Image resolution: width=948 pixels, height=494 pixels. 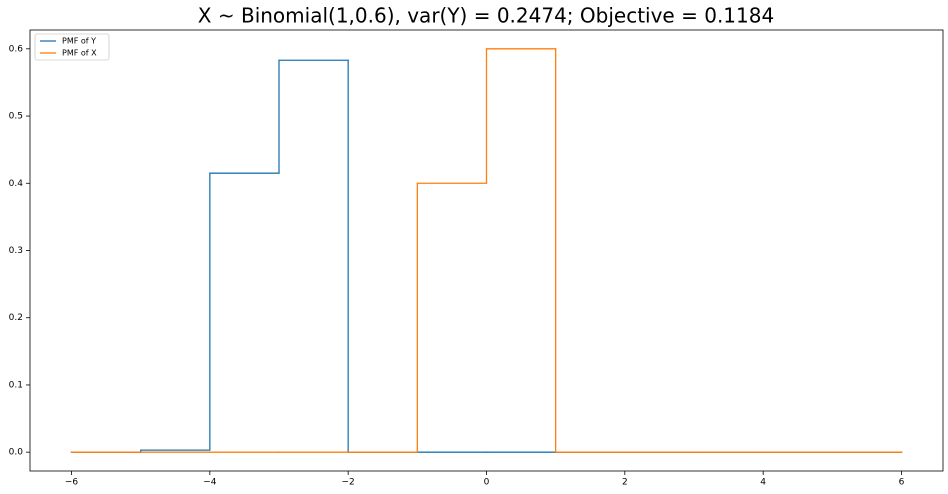 What do you see at coordinates (16, 385) in the screenshot?
I see `y-tick-label: 0.1` at bounding box center [16, 385].